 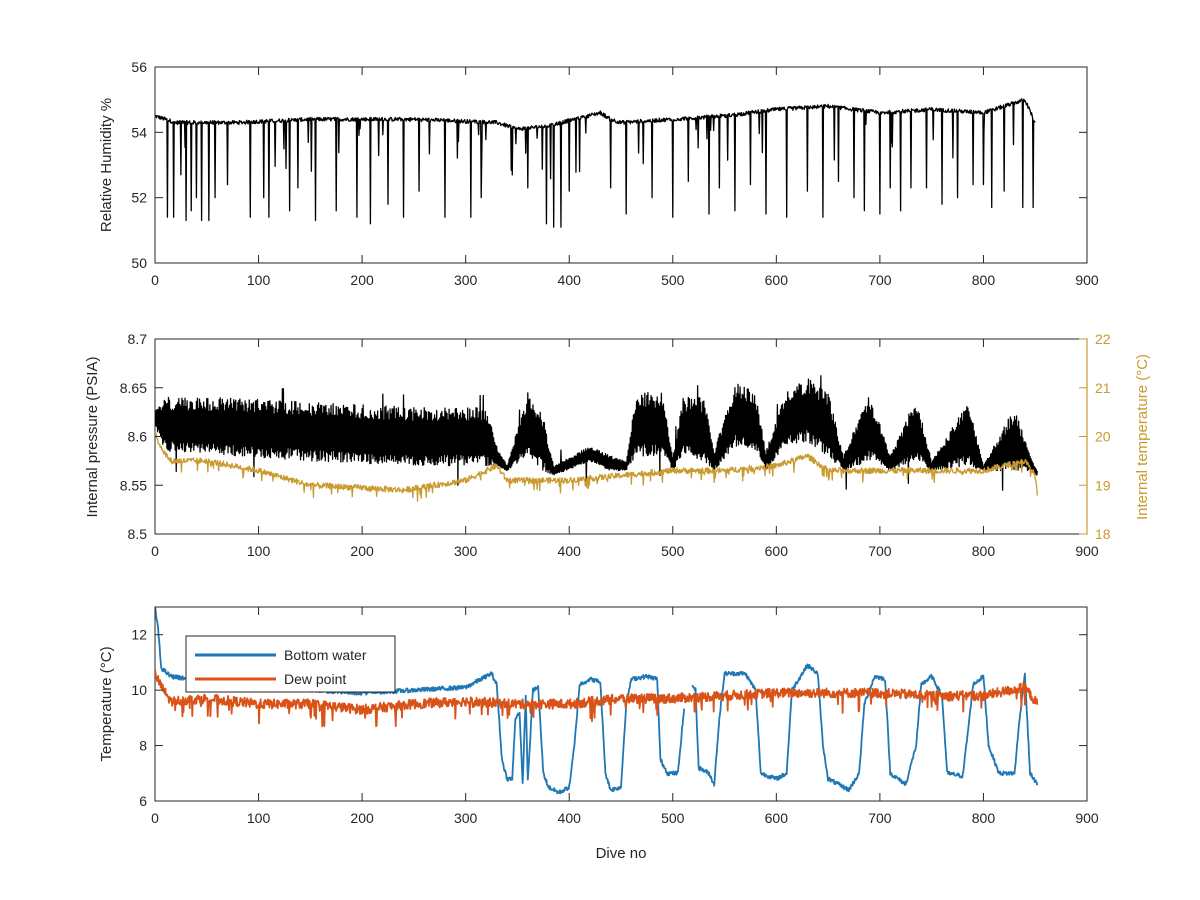 I want to click on humidity-series-layer, so click(x=595, y=163).